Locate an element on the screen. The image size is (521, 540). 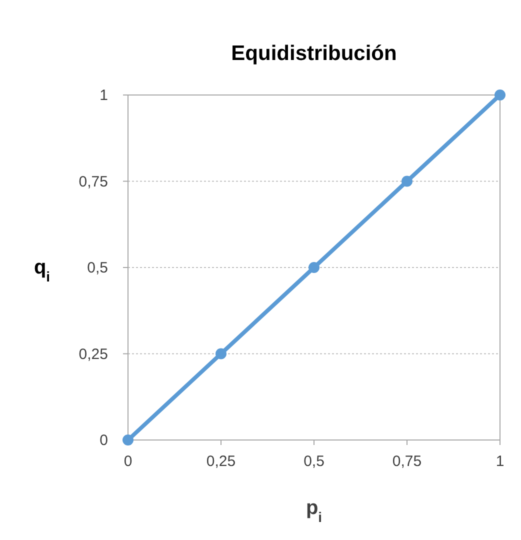
x-tick-label: 0,25 is located at coordinates (221, 461).